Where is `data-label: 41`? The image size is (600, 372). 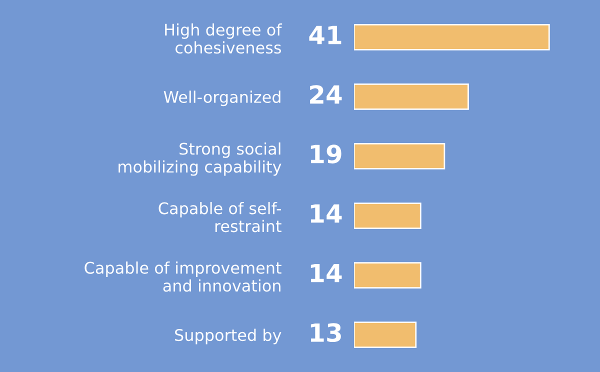 data-label: 41 is located at coordinates (325, 35).